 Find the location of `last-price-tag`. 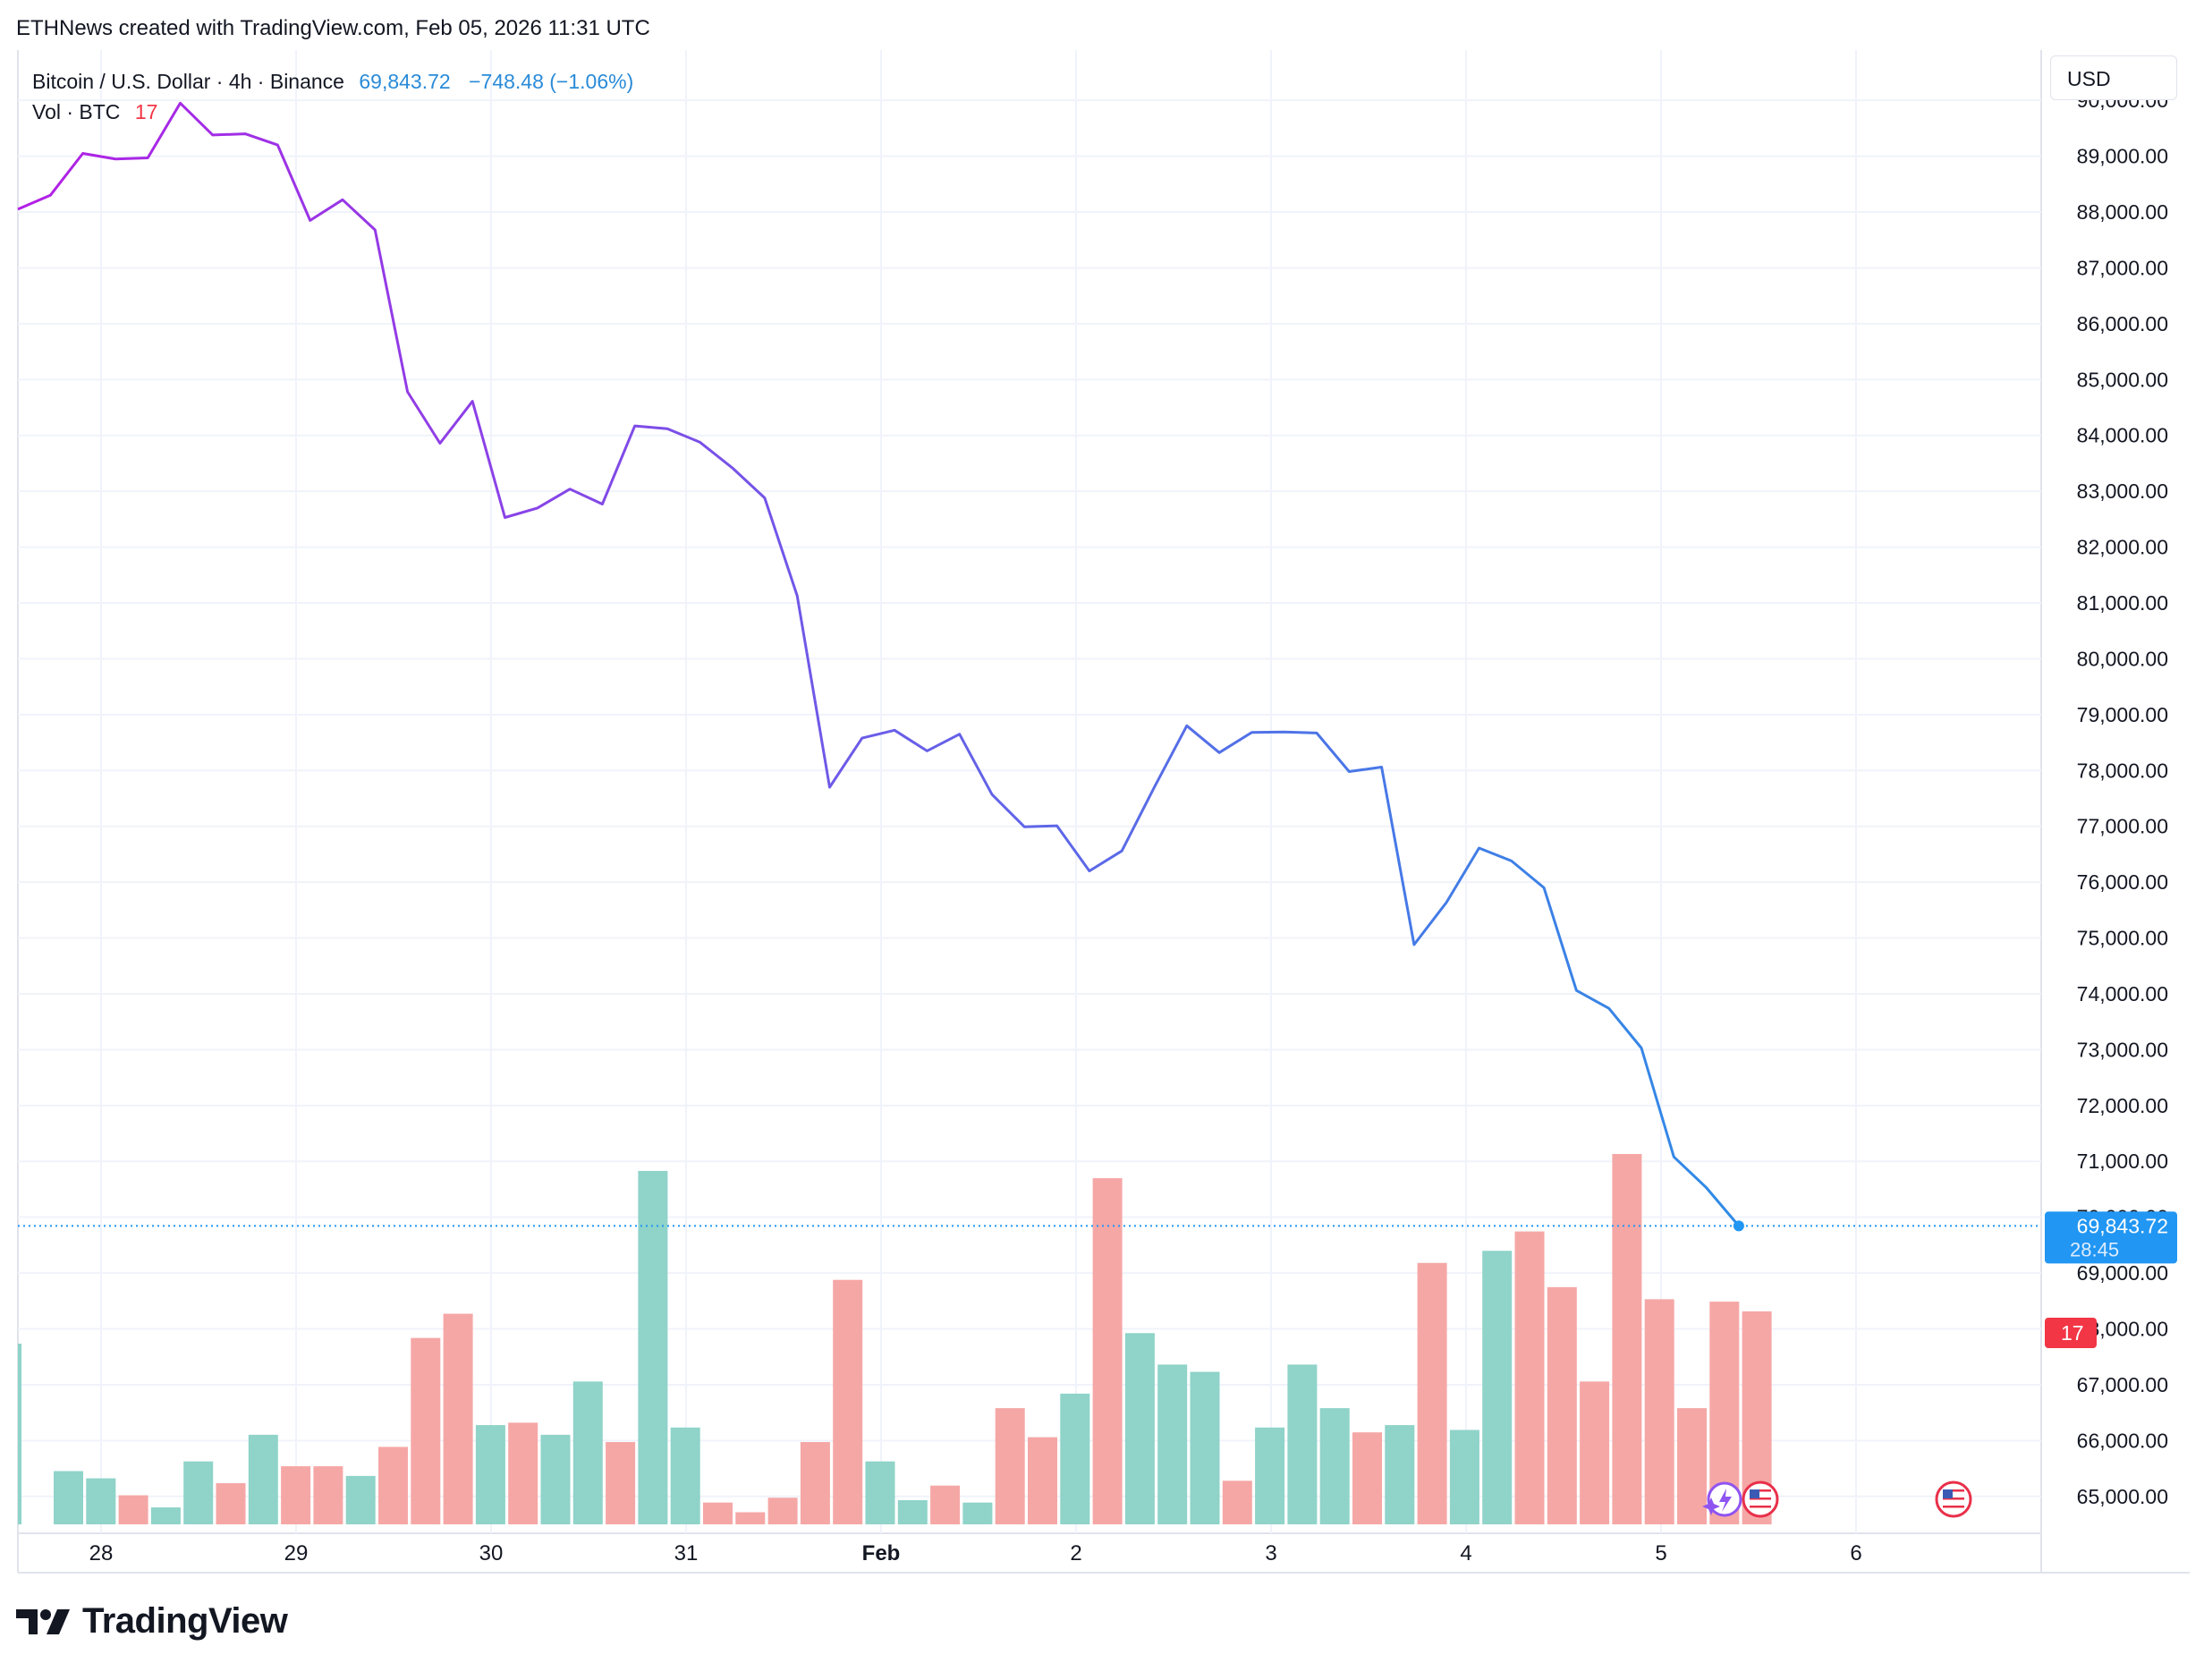

last-price-tag is located at coordinates (2111, 1237).